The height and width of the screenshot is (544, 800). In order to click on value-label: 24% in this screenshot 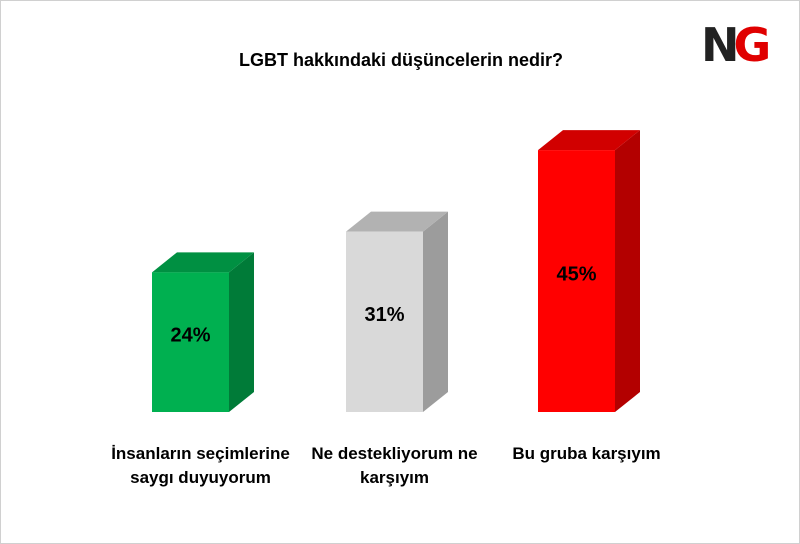, I will do `click(190, 335)`.